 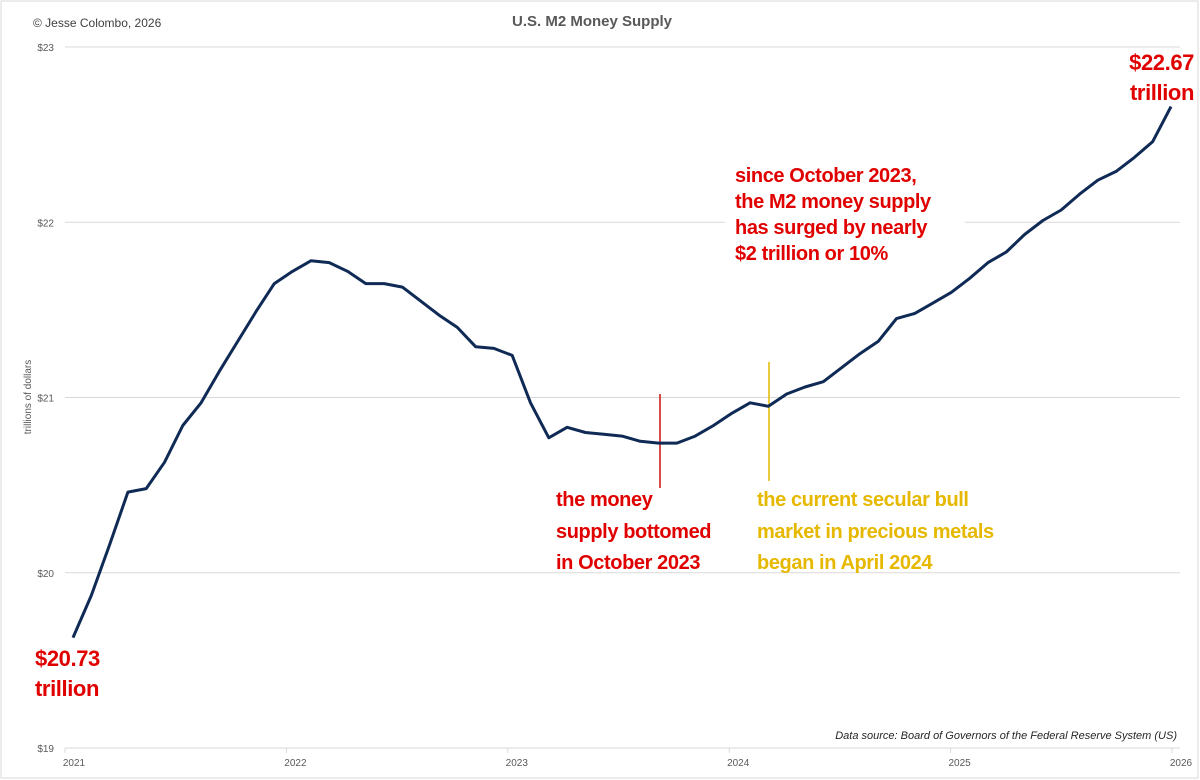 I want to click on end-label-unit: trillion, so click(x=1162, y=92).